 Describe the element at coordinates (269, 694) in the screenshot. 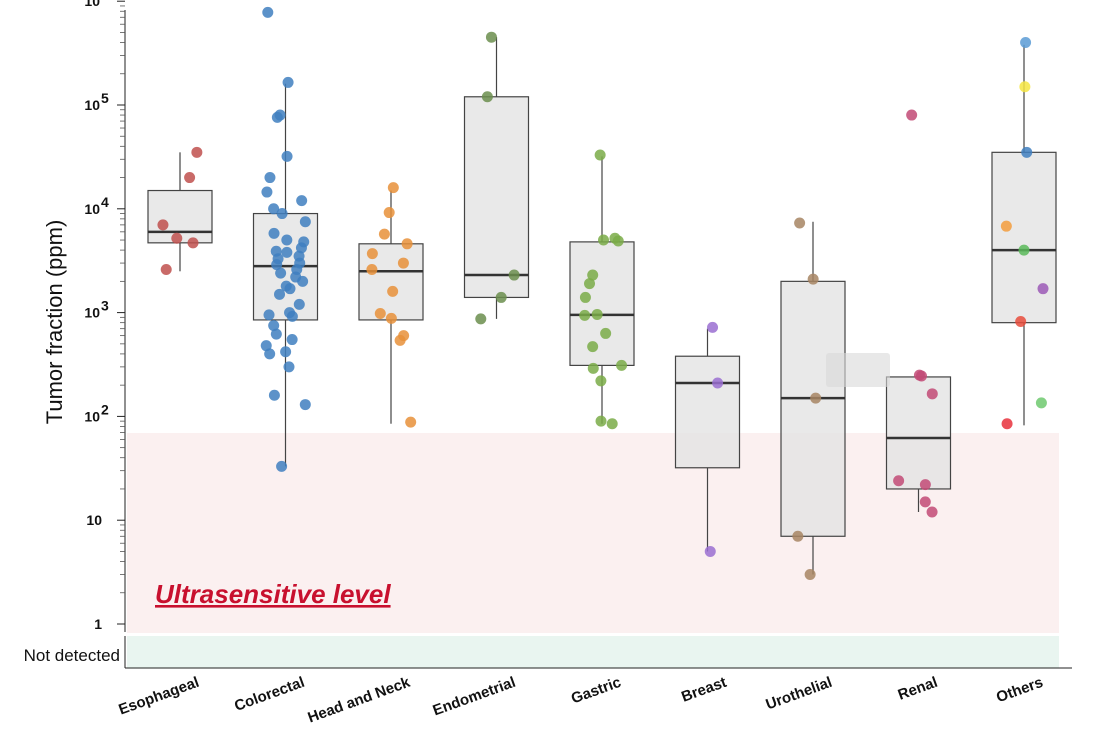

I see `x-tick-label: Colorectal` at that location.